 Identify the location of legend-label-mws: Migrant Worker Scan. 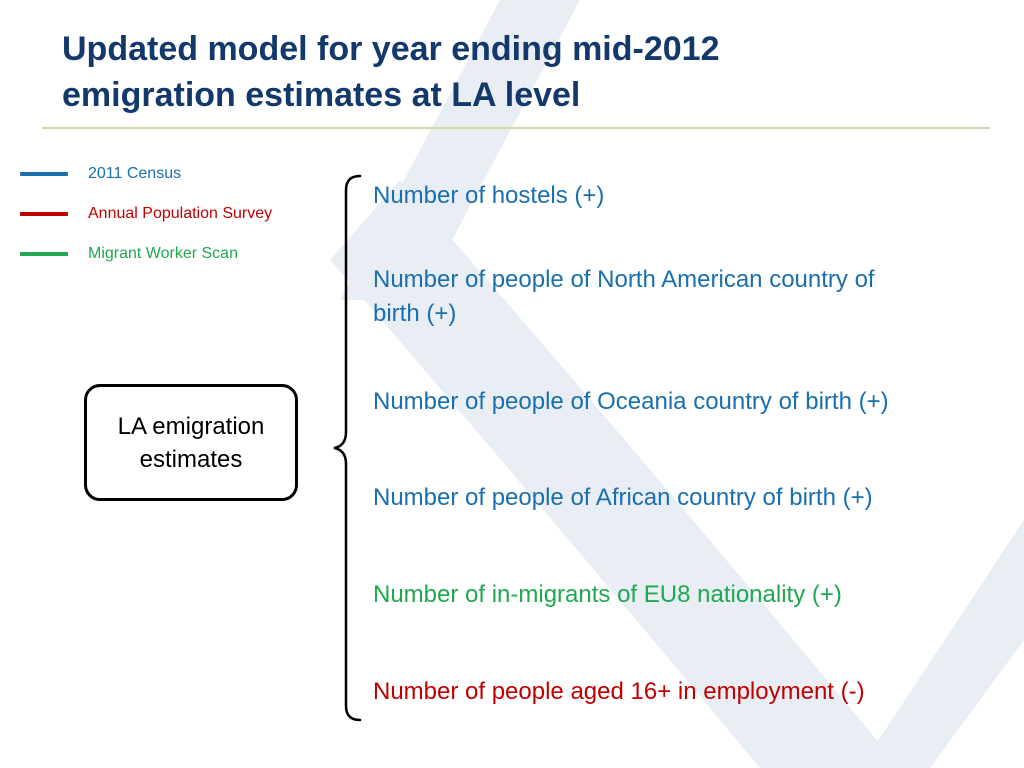
(163, 253).